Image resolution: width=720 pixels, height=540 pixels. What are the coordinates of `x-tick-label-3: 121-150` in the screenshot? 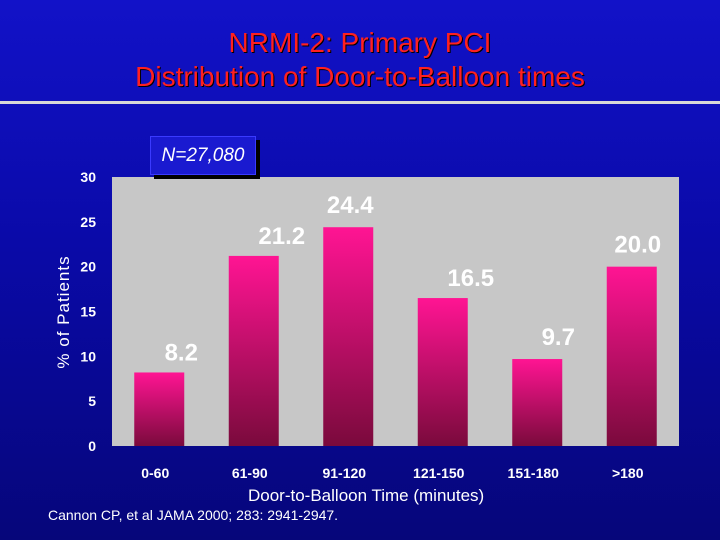 It's located at (439, 473).